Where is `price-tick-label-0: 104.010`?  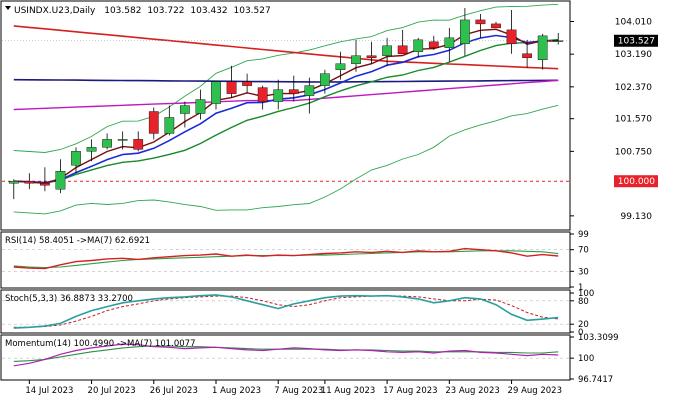 price-tick-label-0: 104.010 is located at coordinates (633, 23).